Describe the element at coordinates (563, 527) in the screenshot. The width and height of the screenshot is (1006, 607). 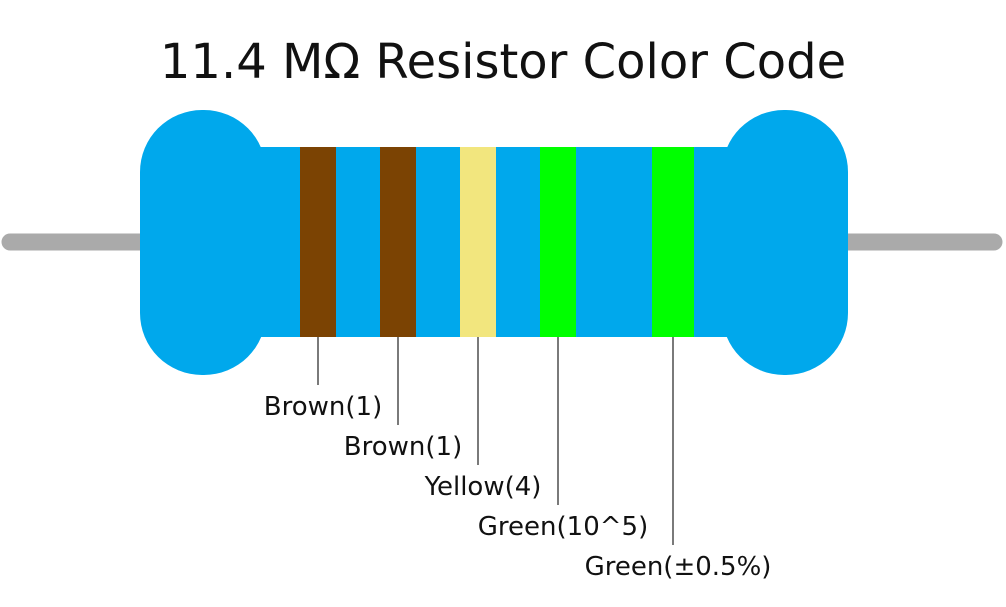
I see `band-label: Green(10^5)` at that location.